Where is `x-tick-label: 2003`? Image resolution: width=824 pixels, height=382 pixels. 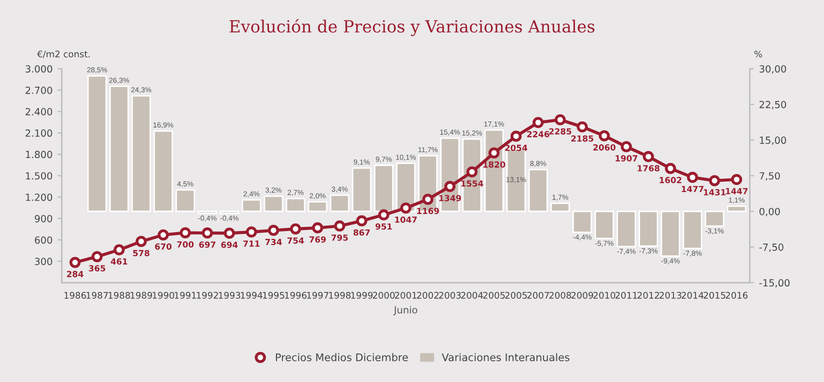 x-tick-label: 2003 is located at coordinates (450, 295).